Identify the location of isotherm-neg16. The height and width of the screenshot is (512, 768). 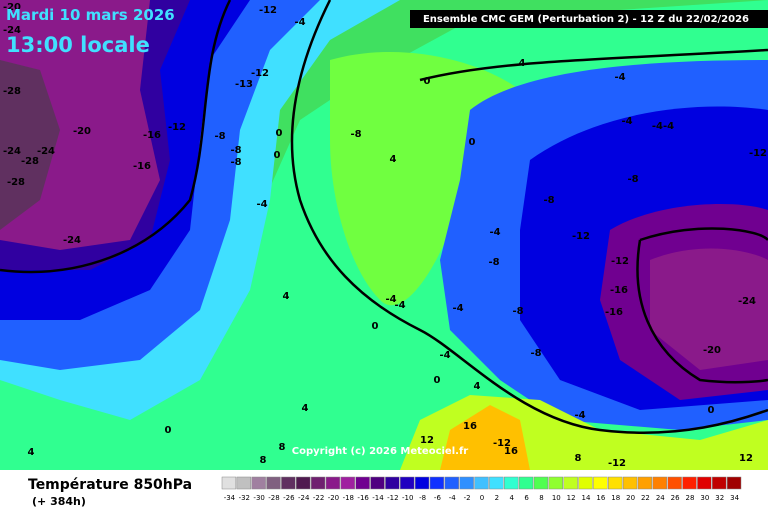
(702, 305).